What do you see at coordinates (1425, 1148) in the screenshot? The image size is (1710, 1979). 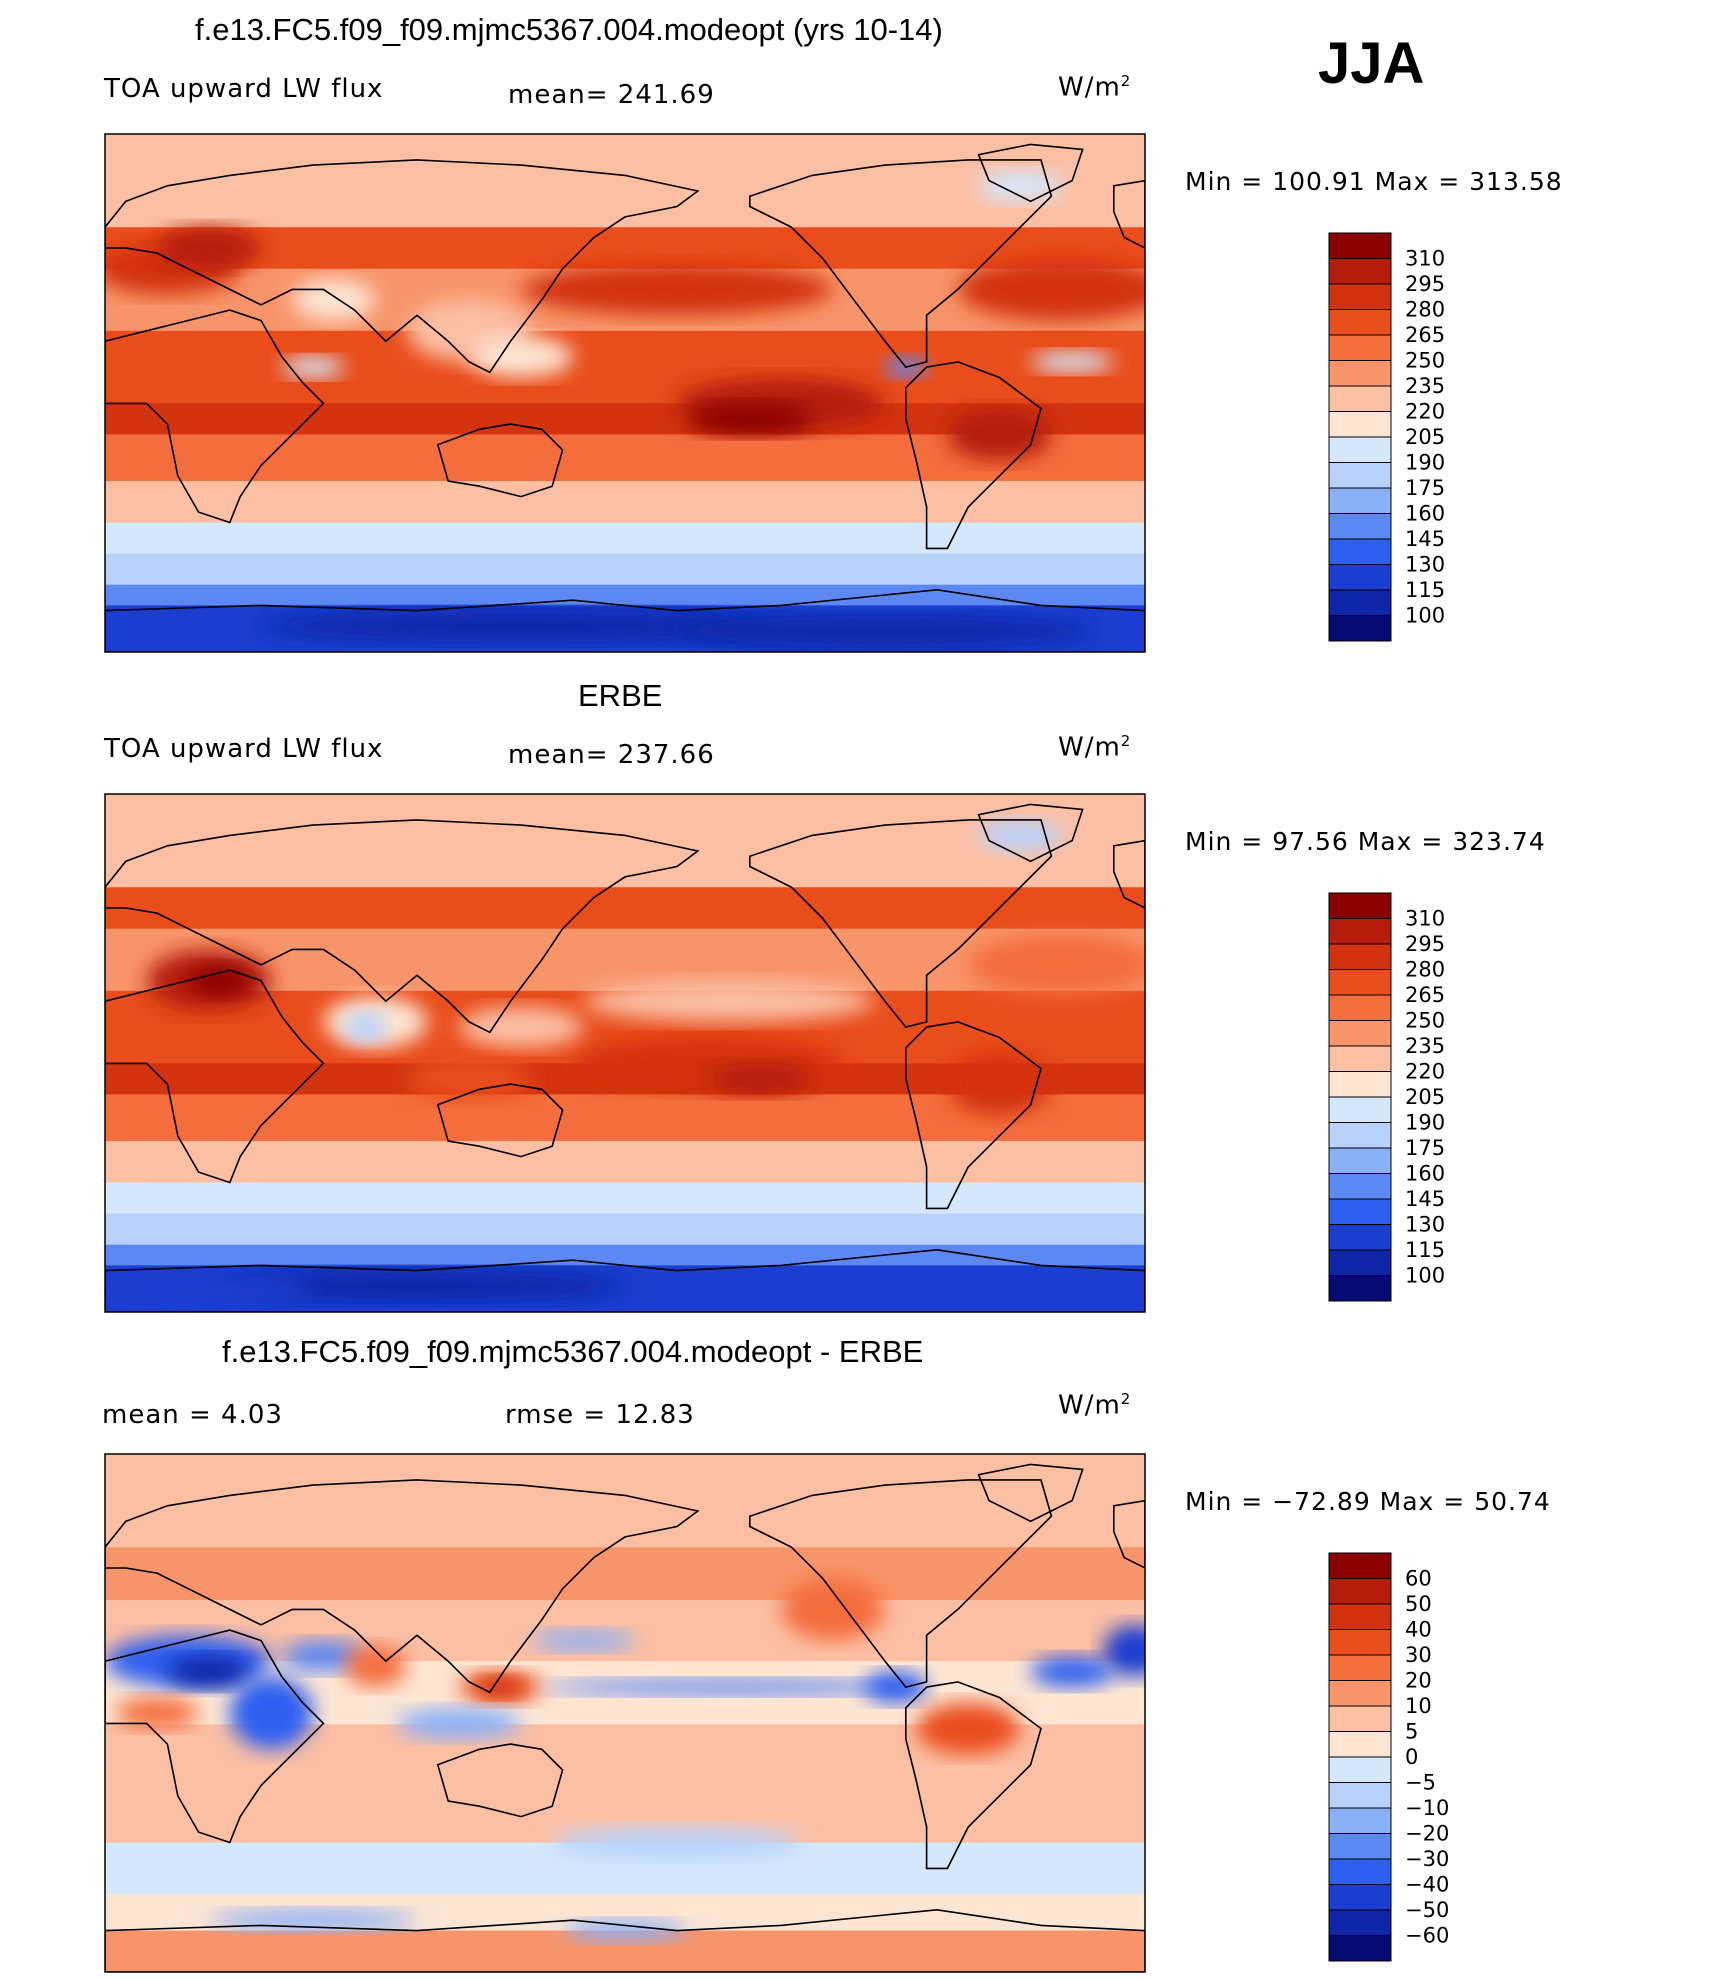 I see `colorbar-2-label: 175` at bounding box center [1425, 1148].